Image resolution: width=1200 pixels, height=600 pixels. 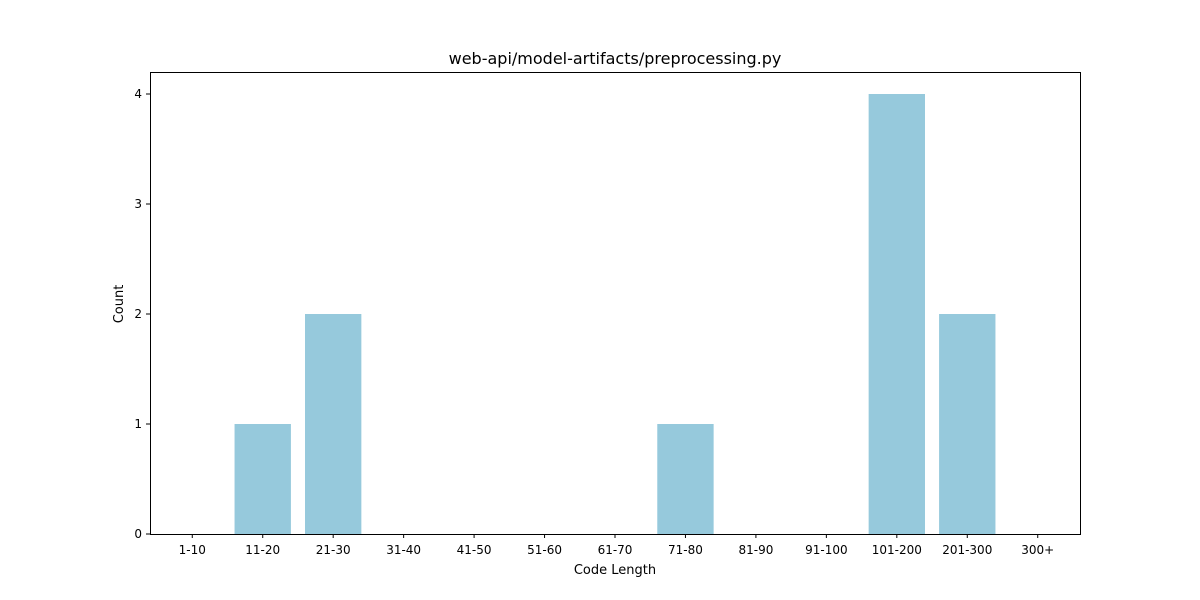 What do you see at coordinates (615, 58) in the screenshot?
I see `chart-title: web-api/model-artifacts/preprocessing.py` at bounding box center [615, 58].